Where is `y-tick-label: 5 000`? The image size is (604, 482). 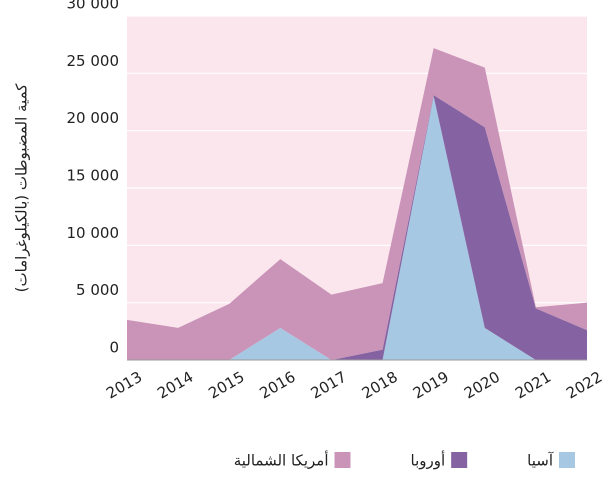
y-tick-label: 5 000 is located at coordinates (97, 290).